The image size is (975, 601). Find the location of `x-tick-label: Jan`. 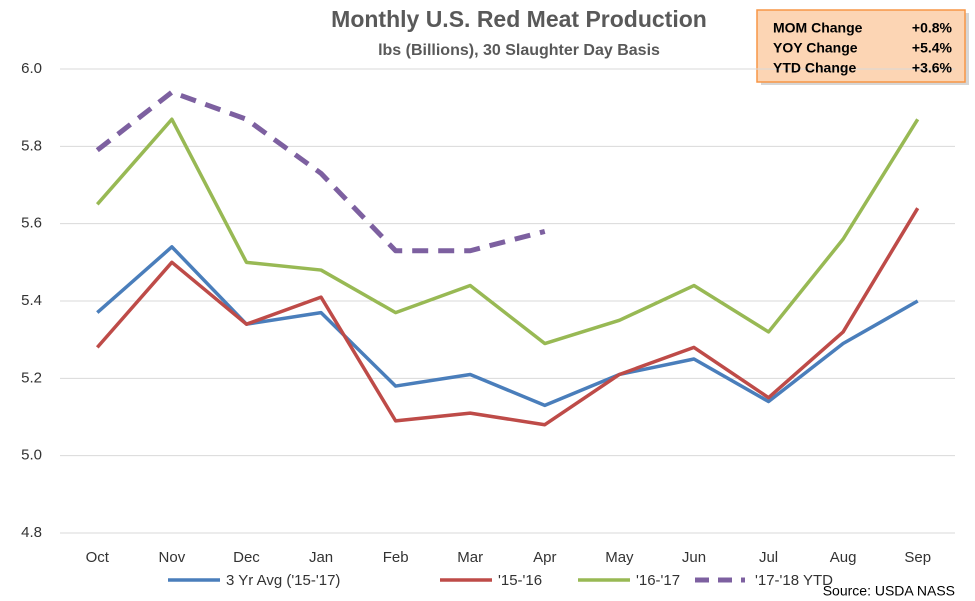

x-tick-label: Jan is located at coordinates (321, 557).